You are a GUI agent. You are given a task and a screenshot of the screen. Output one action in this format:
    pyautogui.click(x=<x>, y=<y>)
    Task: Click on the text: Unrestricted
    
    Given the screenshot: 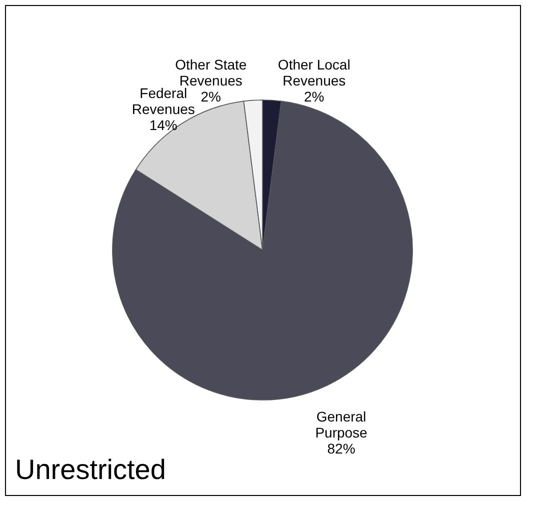 What is the action you would take?
    pyautogui.click(x=90, y=469)
    